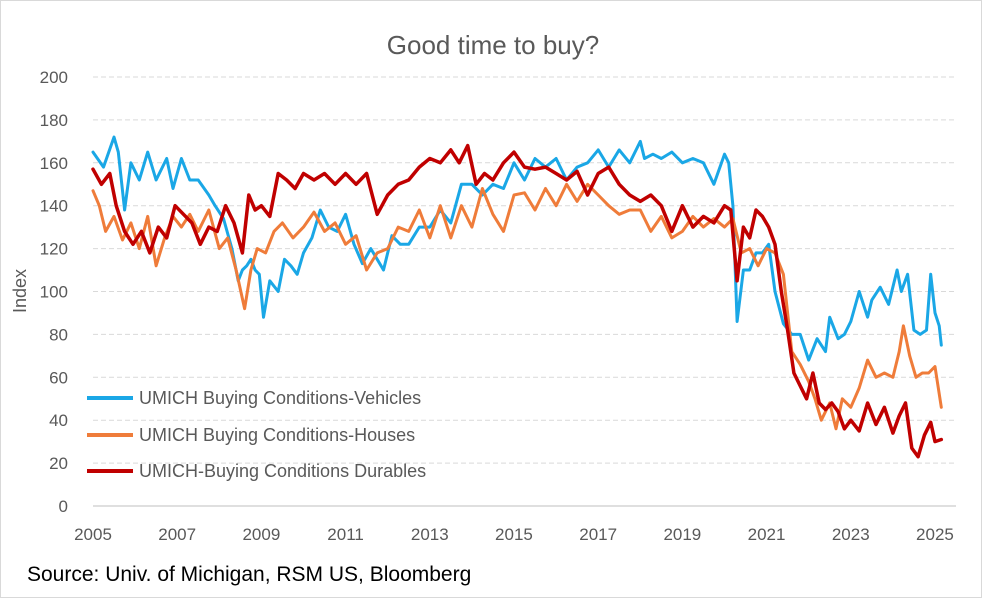  What do you see at coordinates (280, 398) in the screenshot?
I see `legend-label: UMICH Buying Conditions-Vehicles` at bounding box center [280, 398].